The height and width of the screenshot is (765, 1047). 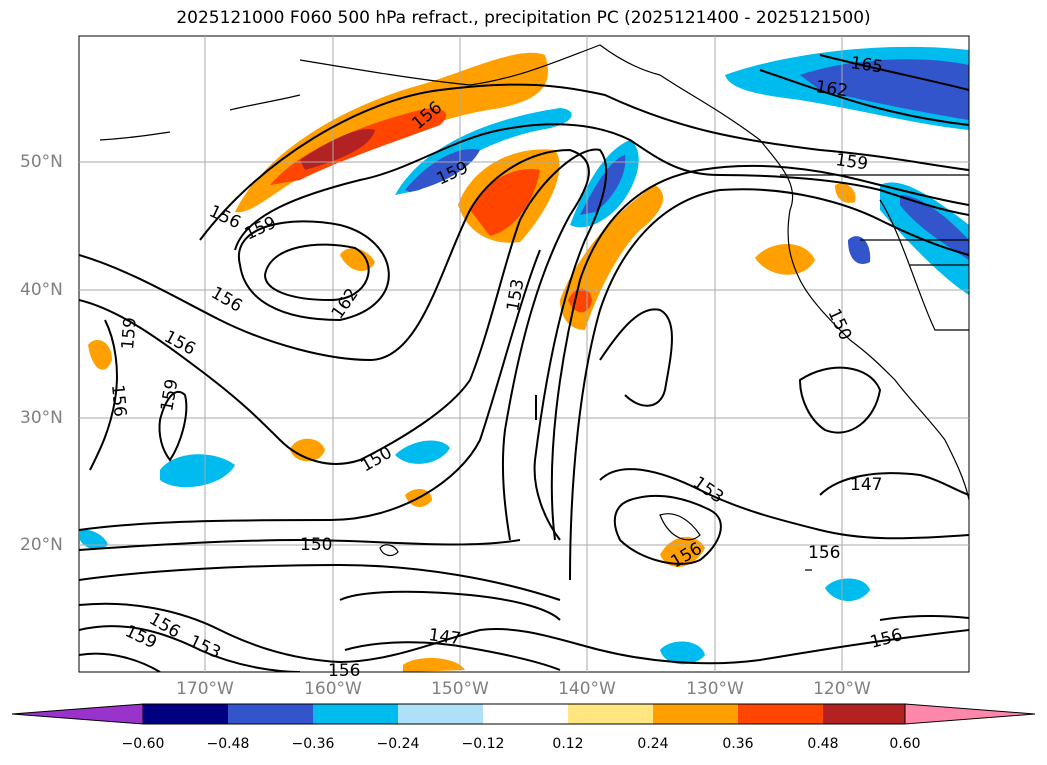 I want to click on colorbar-tick: −0.24, so click(x=398, y=744).